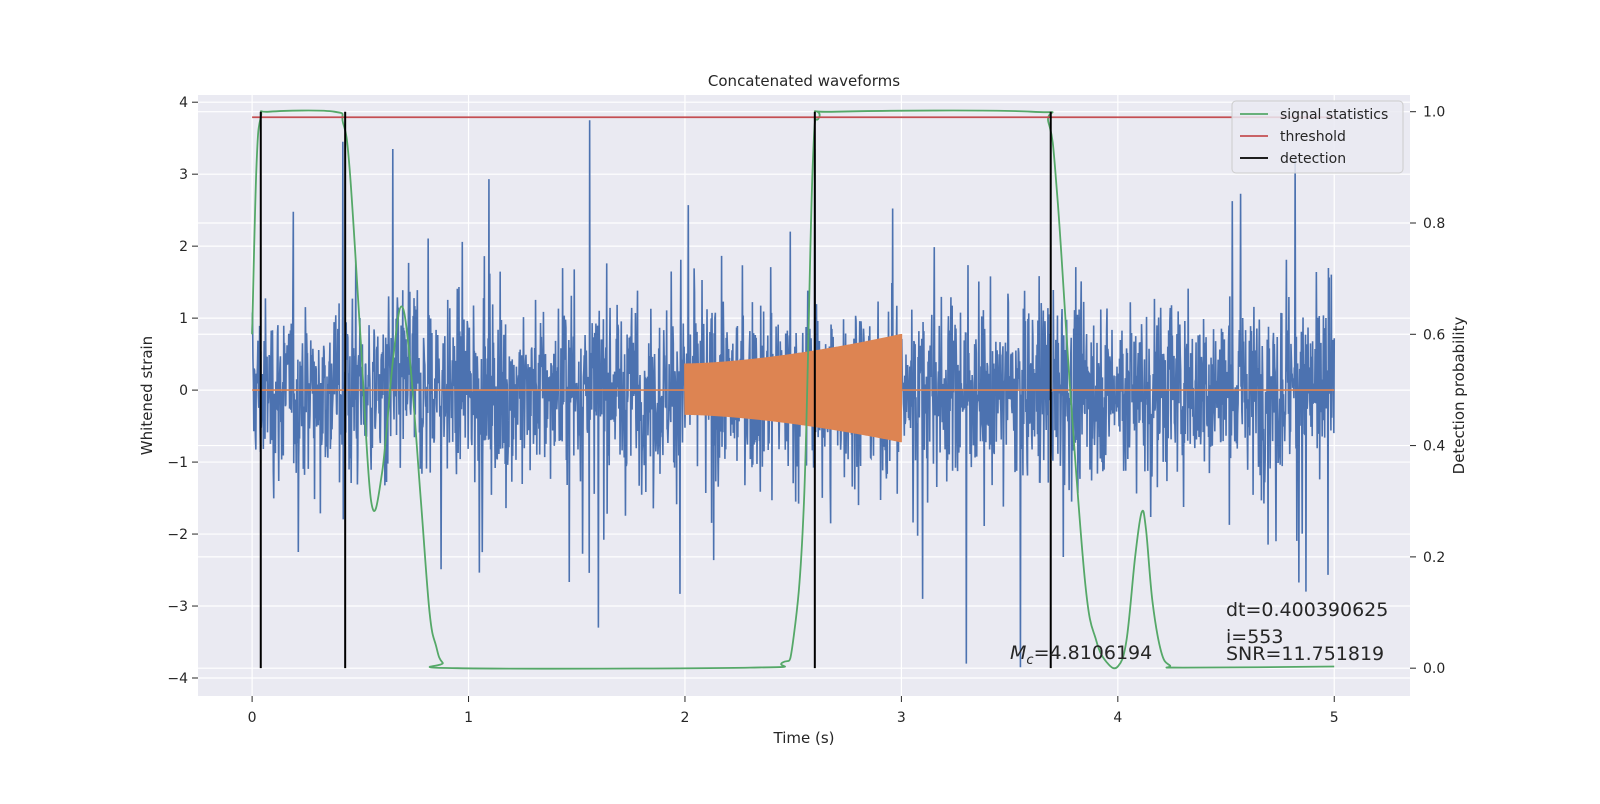 The width and height of the screenshot is (1600, 804). What do you see at coordinates (1018, 653) in the screenshot?
I see `annotation-chirp-mass-symbol: M` at bounding box center [1018, 653].